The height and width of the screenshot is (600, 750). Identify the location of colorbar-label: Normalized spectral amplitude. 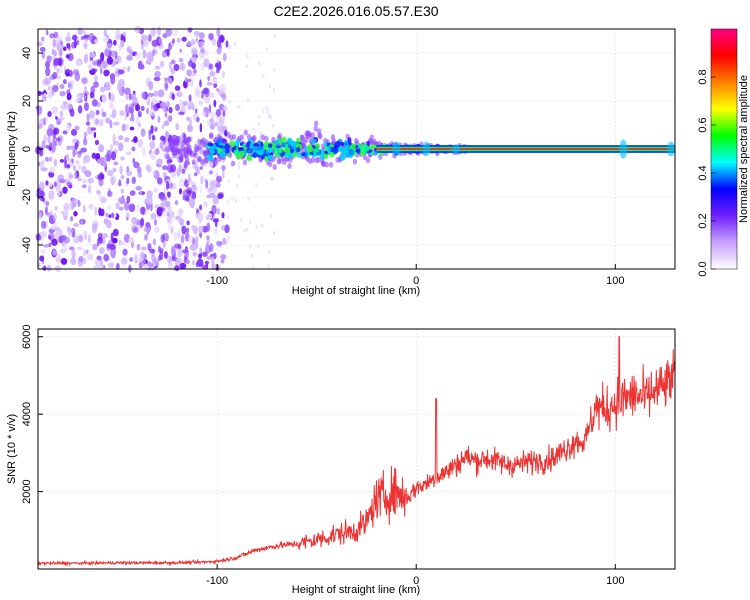
(744, 149).